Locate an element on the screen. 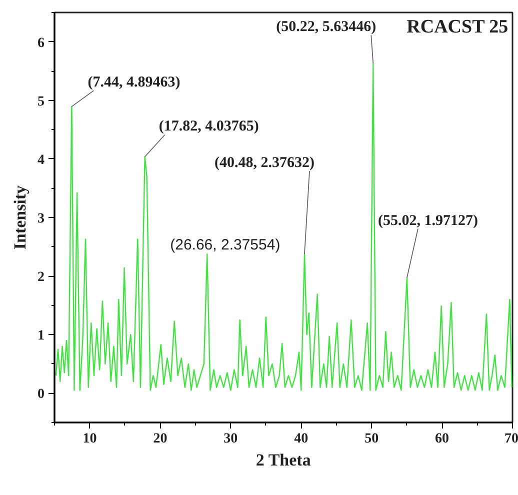  x-tick-label: 60 is located at coordinates (442, 439).